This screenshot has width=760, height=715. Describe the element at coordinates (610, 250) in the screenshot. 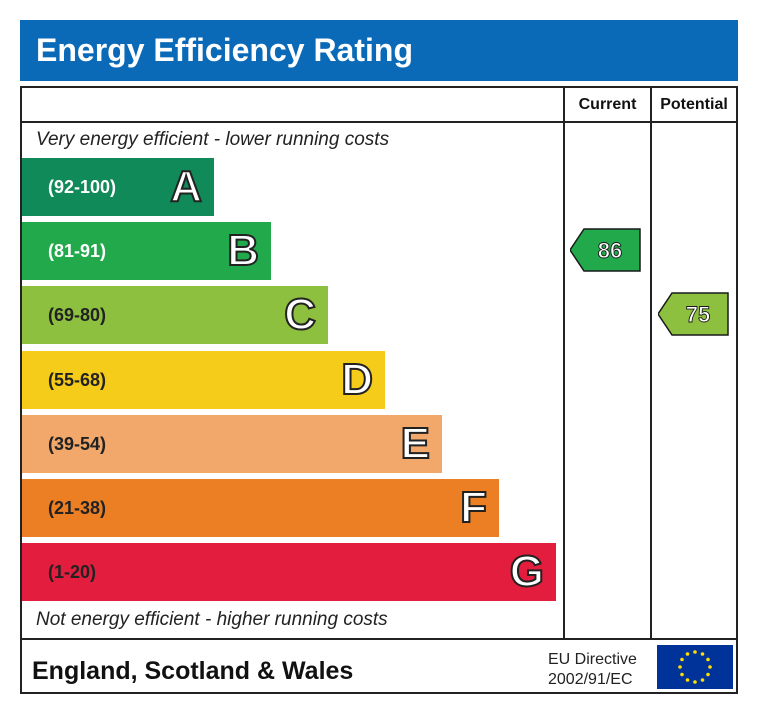

I see `current-rating-arrow-value: 86` at that location.